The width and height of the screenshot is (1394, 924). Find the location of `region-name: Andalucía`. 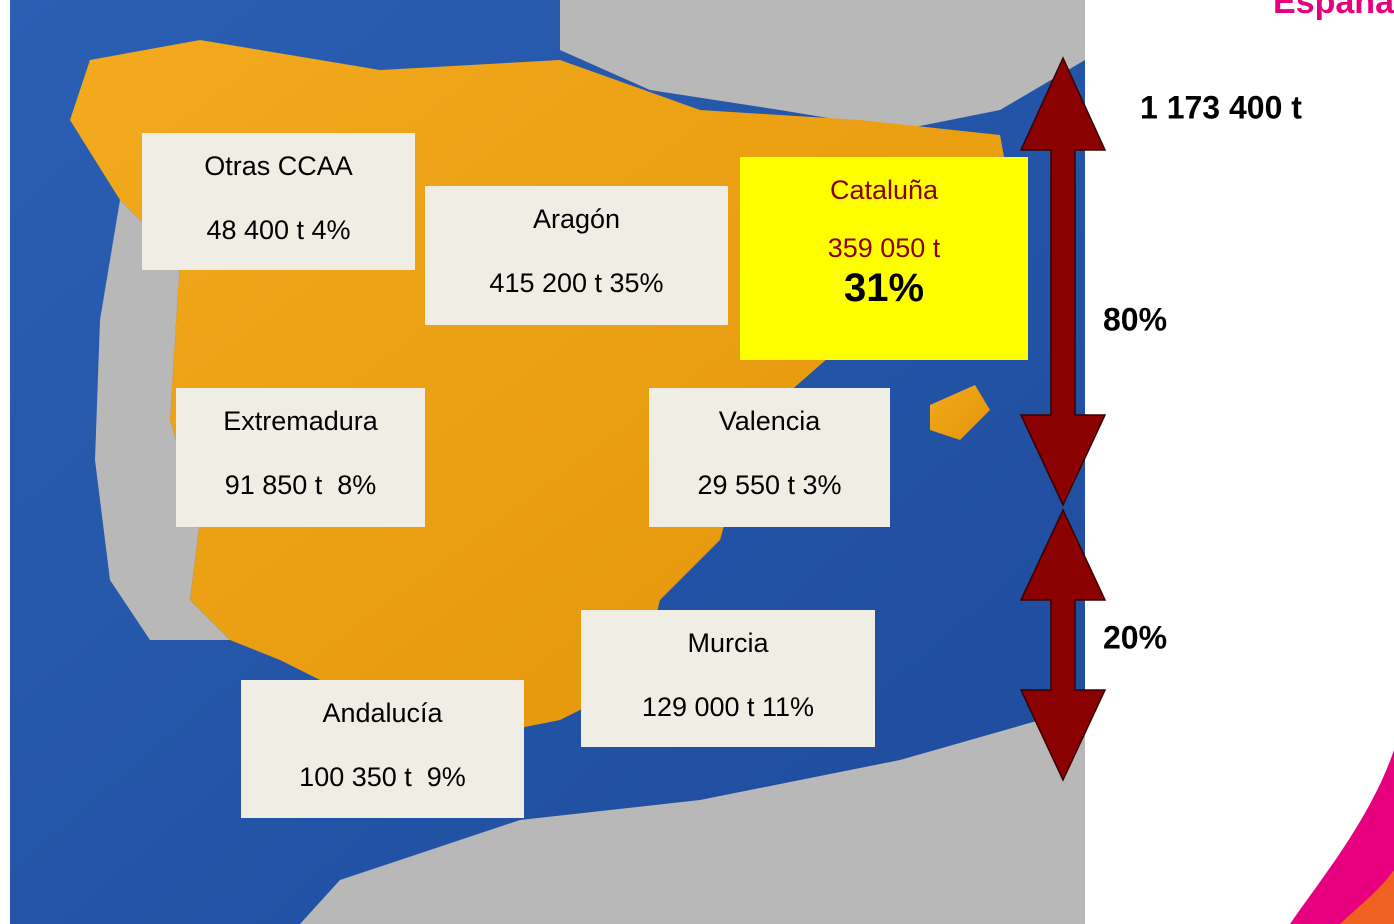

region-name: Andalucía is located at coordinates (382, 713).